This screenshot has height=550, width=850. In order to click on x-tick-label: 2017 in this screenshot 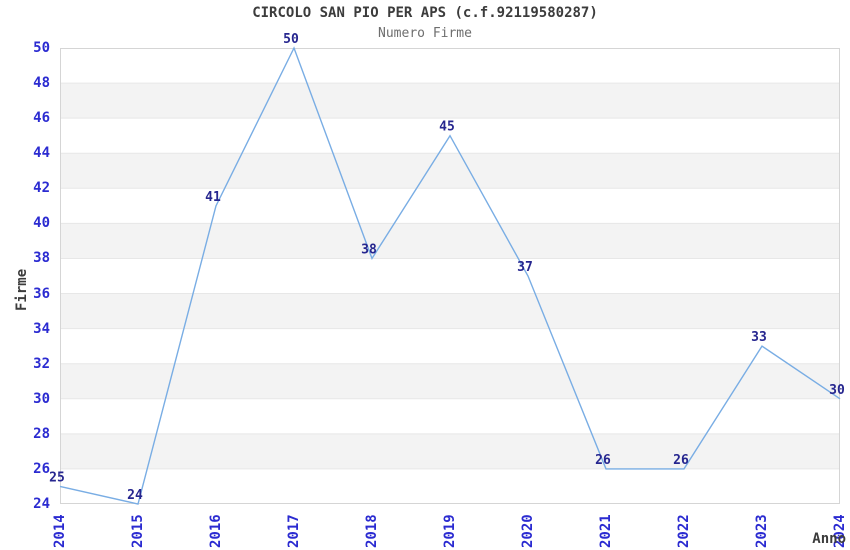, I will do `click(294, 531)`.